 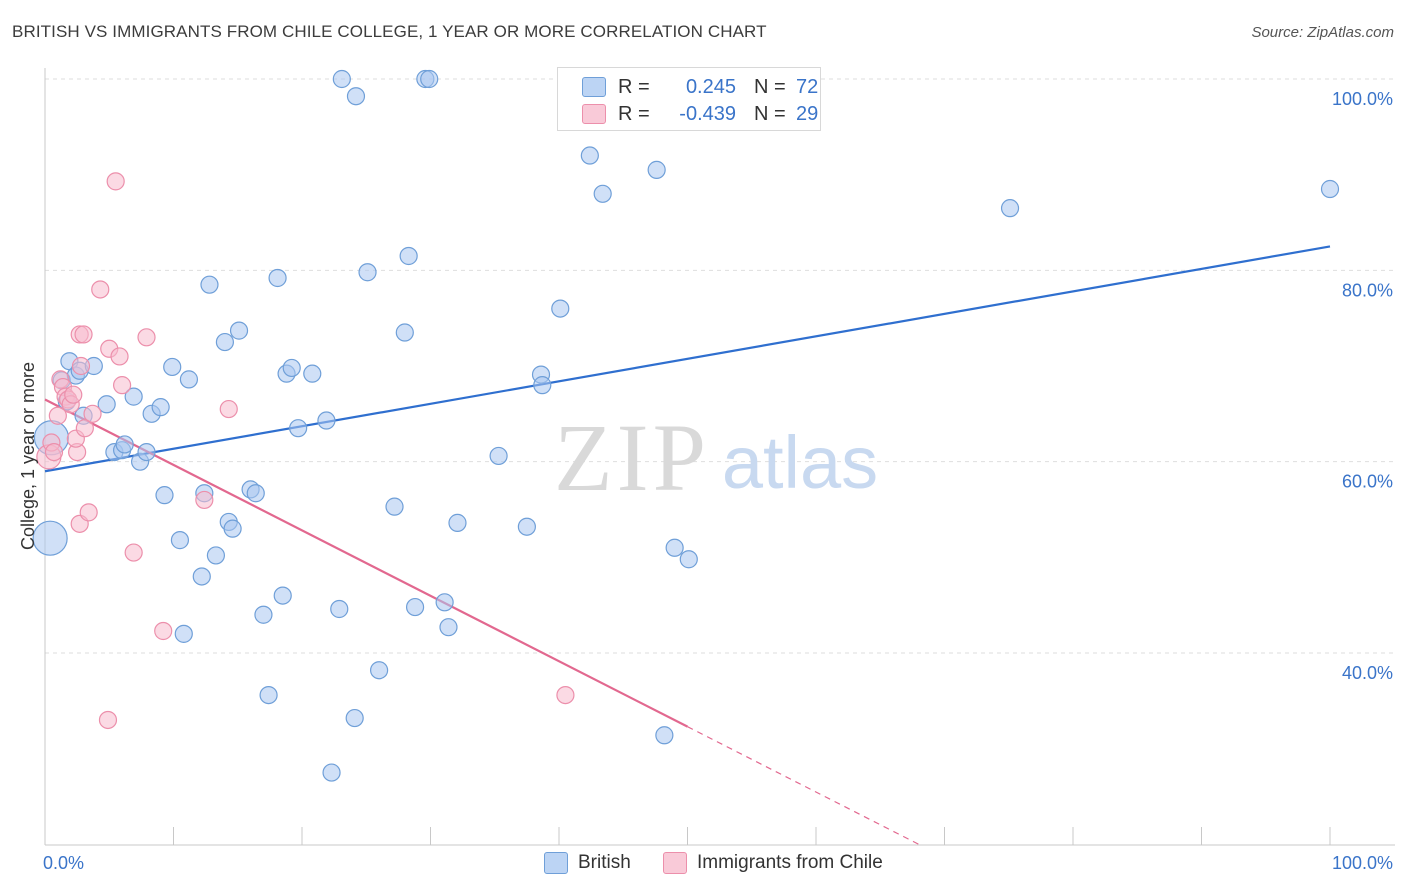 What do you see at coordinates (63, 863) in the screenshot?
I see `x-tick-label: 0.0%` at bounding box center [63, 863].